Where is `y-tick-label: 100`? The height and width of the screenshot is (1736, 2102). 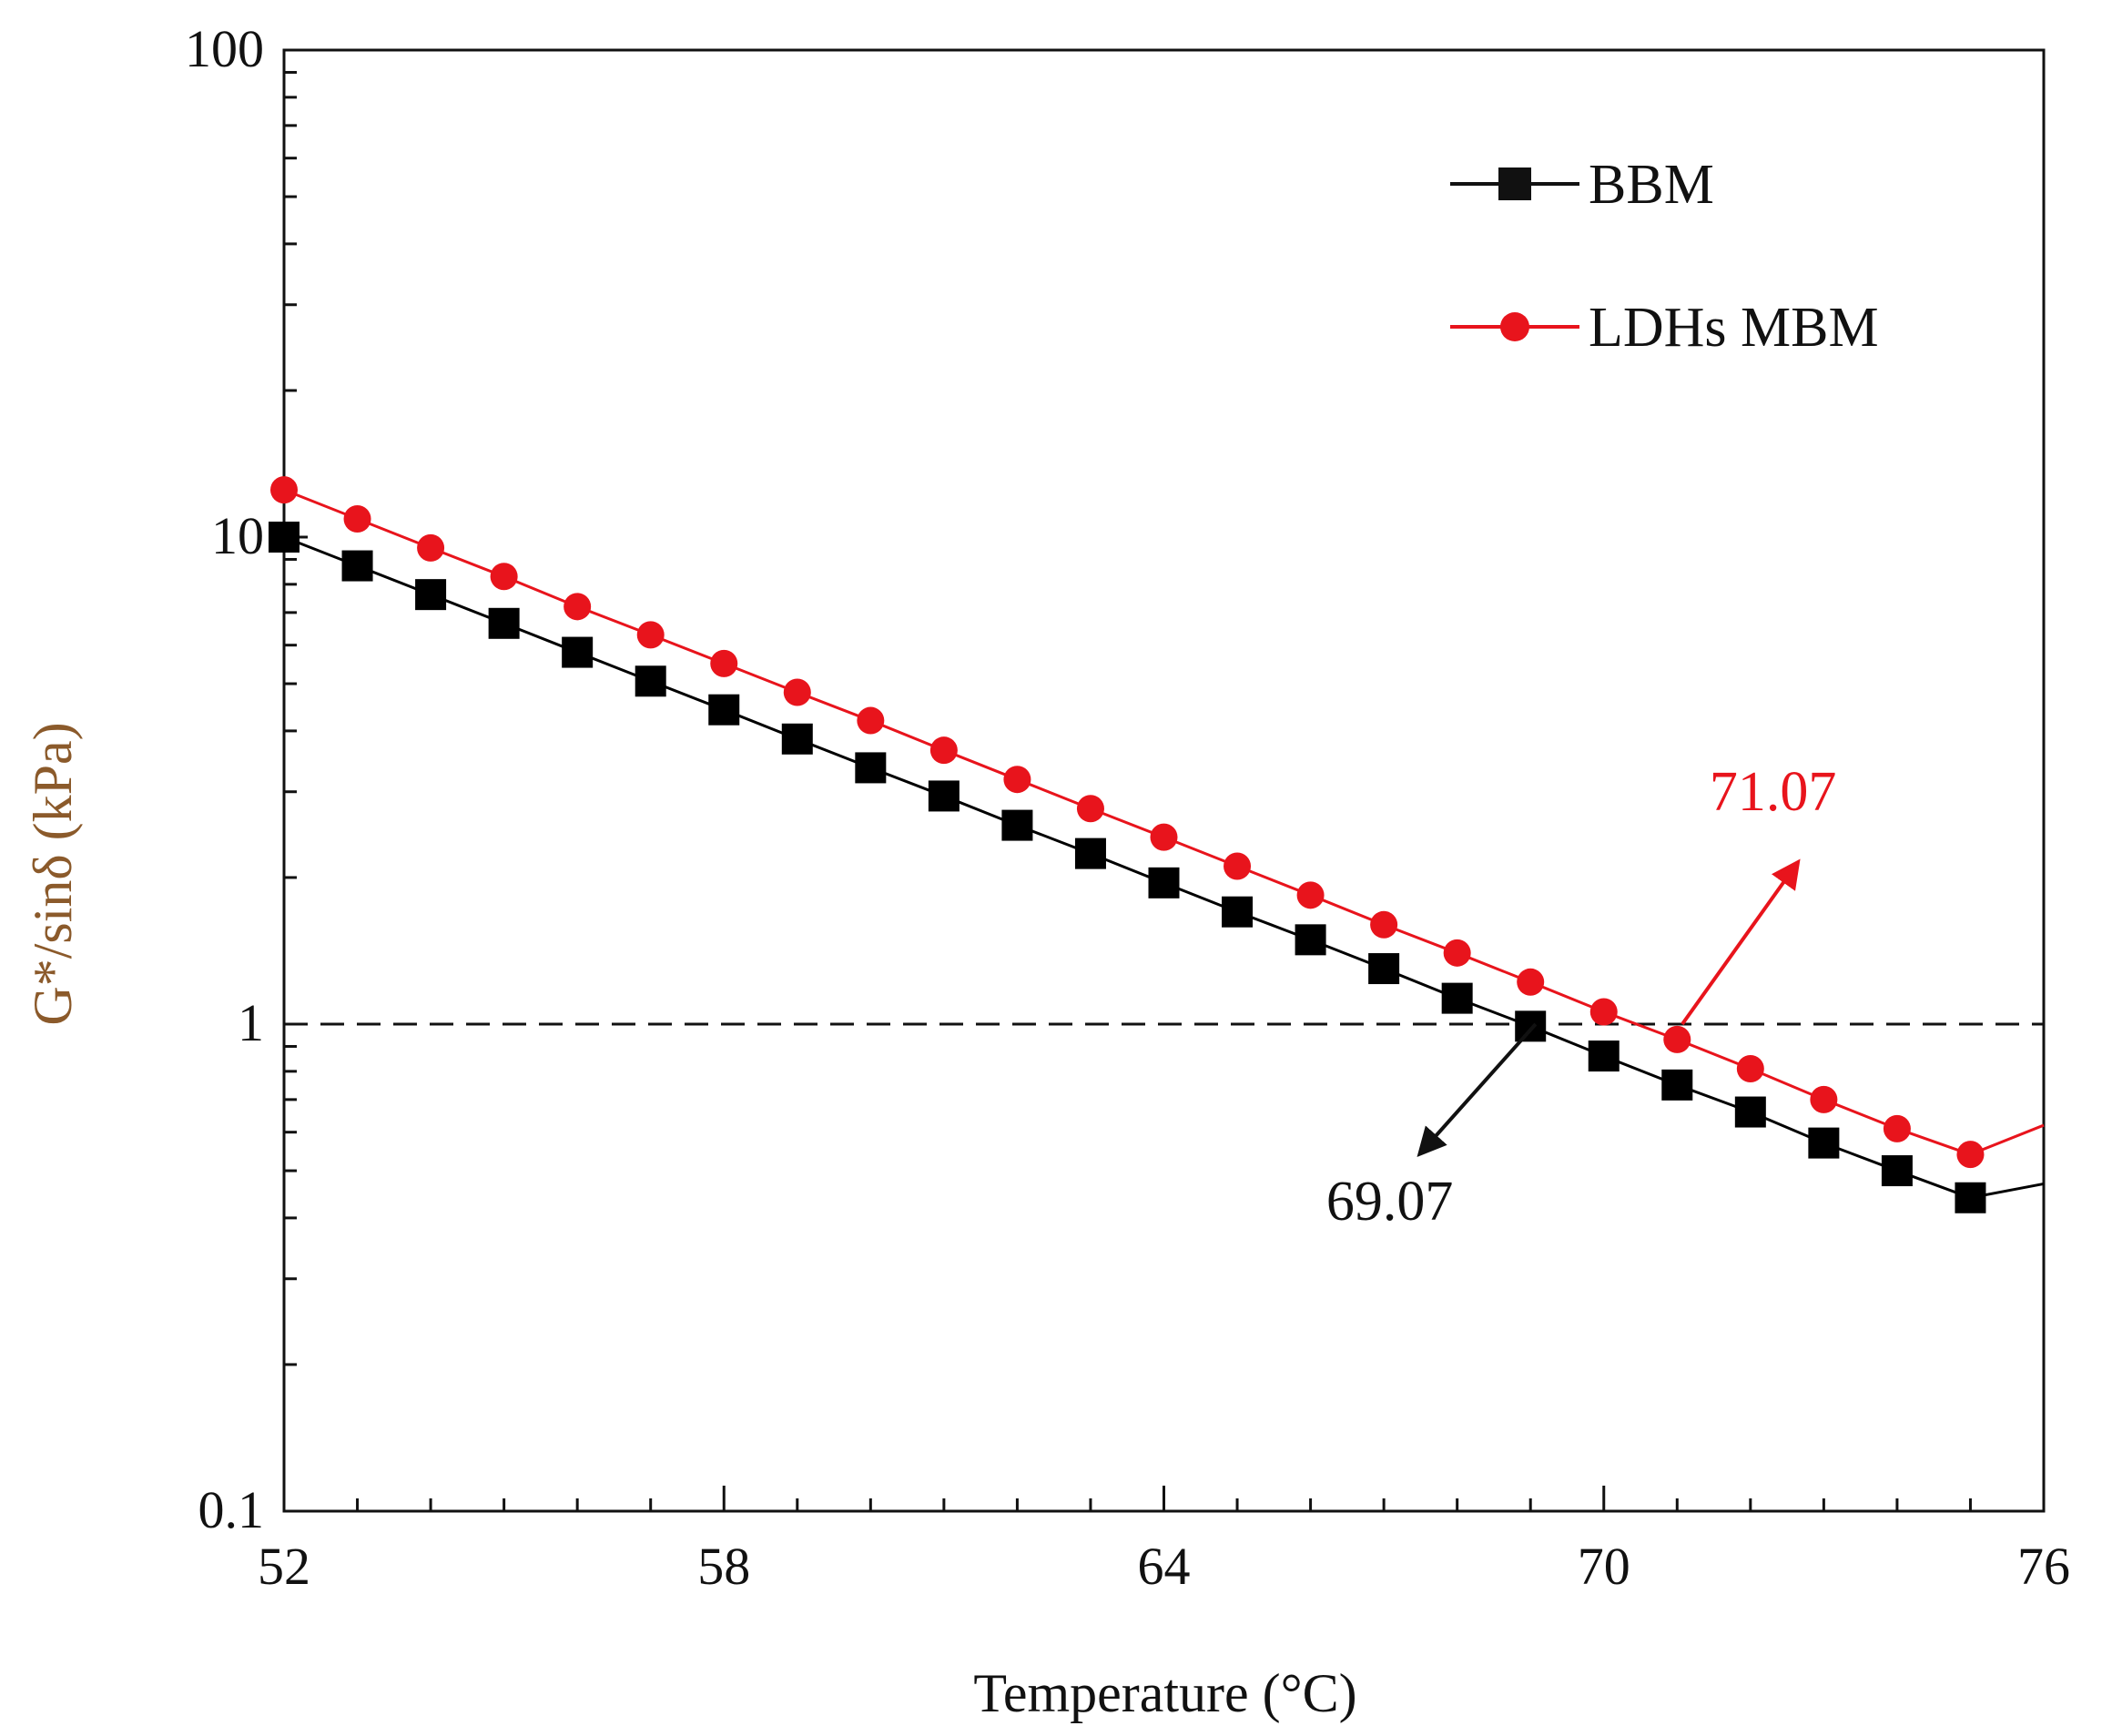
y-tick-label: 100 is located at coordinates (225, 49).